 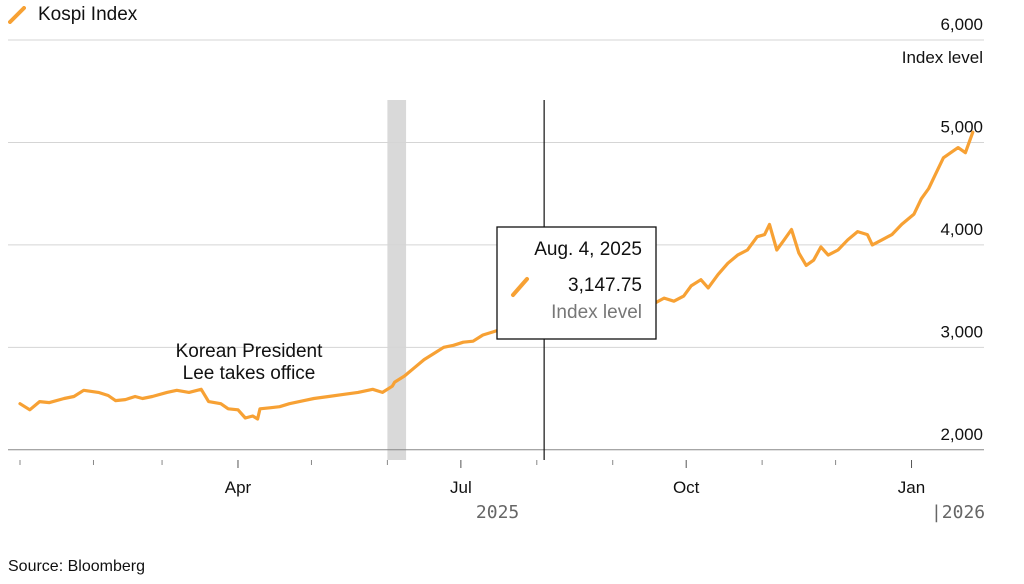 What do you see at coordinates (596, 312) in the screenshot?
I see `tooltip-unit: Index level` at bounding box center [596, 312].